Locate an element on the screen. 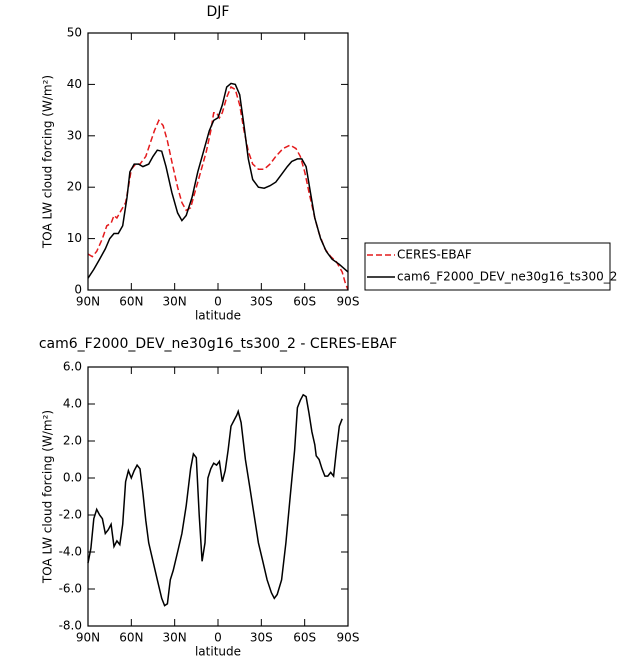 This screenshot has height=671, width=644. chart-title: DJF is located at coordinates (218, 12).